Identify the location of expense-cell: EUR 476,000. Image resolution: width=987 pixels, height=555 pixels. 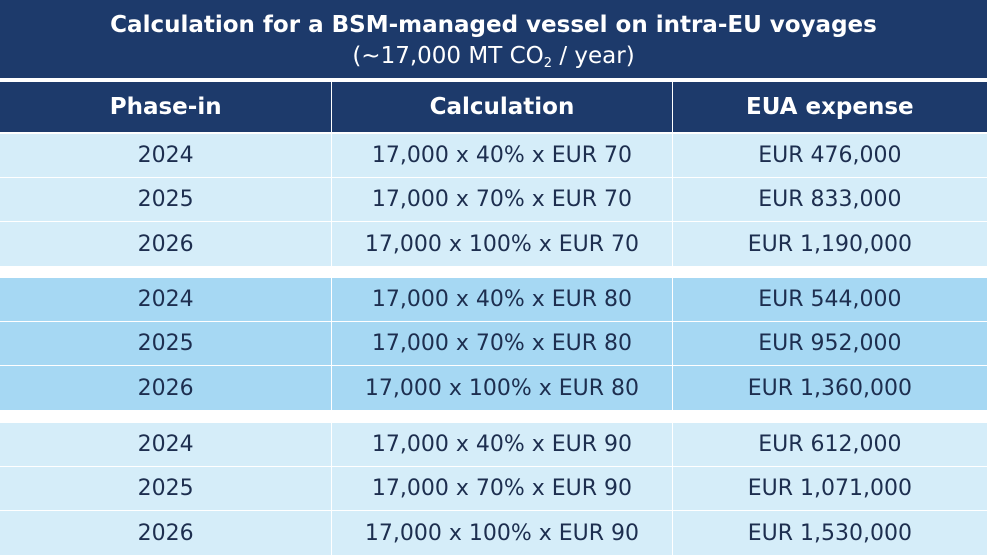
(830, 155).